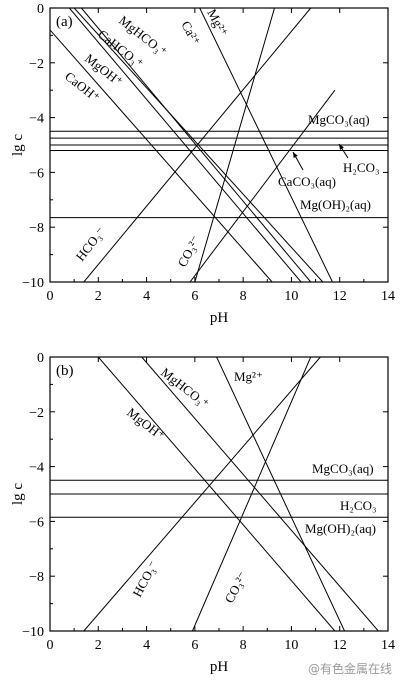 The width and height of the screenshot is (400, 681). Describe the element at coordinates (190, 32) in the screenshot. I see `series-label-ca2-: Ca²⁺` at that location.